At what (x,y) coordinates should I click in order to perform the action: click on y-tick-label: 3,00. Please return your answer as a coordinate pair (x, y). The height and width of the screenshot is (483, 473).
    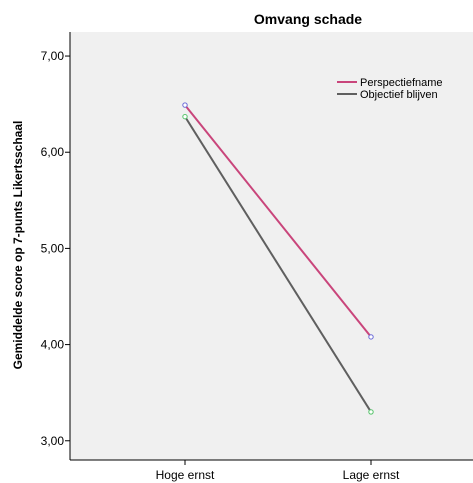
    Looking at the image, I should click on (53, 441).